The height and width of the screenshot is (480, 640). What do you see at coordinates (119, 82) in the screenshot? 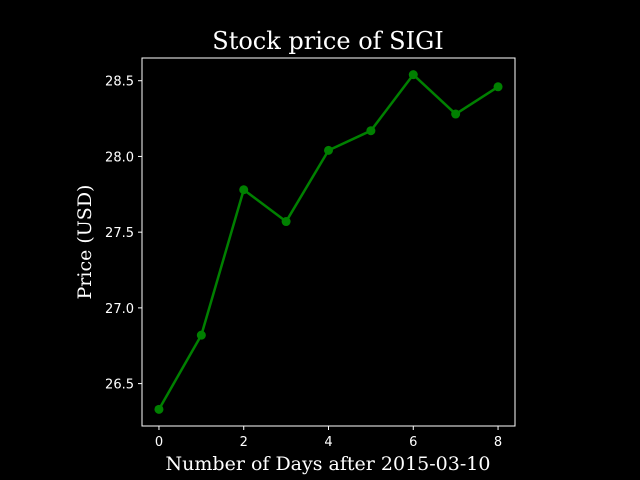
I see `y-tick-label: 28.5` at bounding box center [119, 82].